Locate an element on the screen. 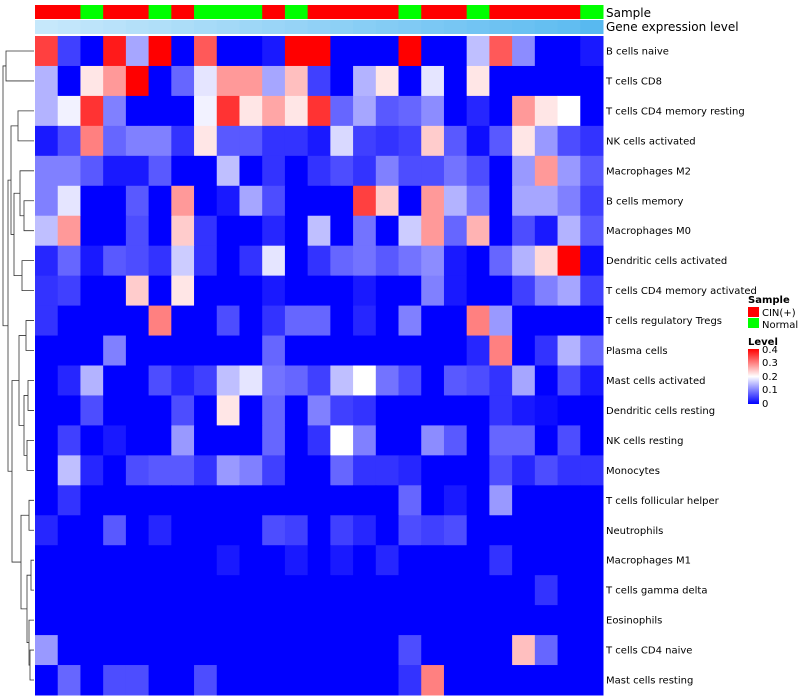 This screenshot has height=700, width=800. track-label-expression: Gene expression level is located at coordinates (672, 27).